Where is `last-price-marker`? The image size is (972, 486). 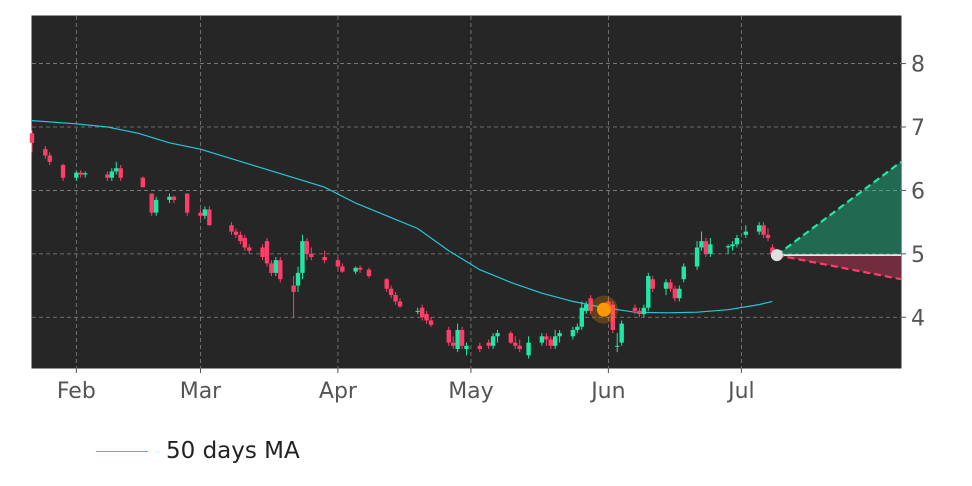
last-price-marker is located at coordinates (776, 255).